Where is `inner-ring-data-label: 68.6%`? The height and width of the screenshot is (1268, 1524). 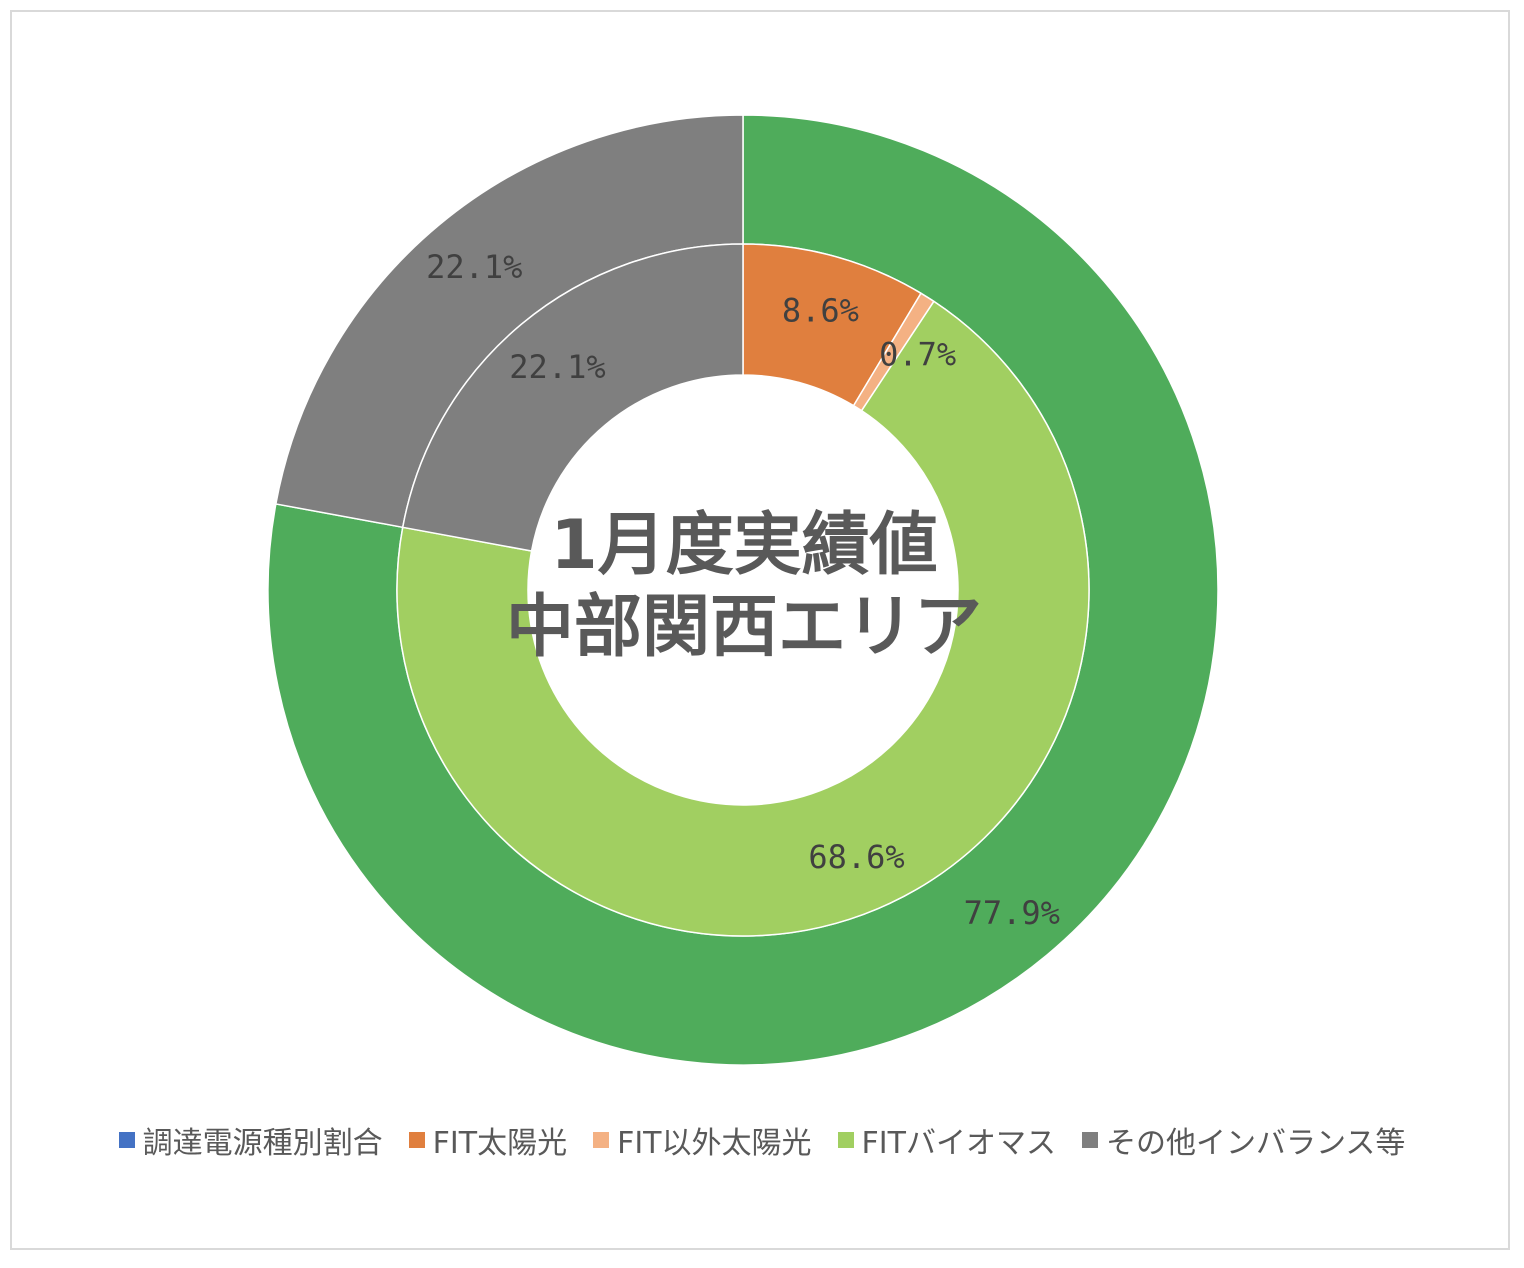 inner-ring-data-label: 68.6% is located at coordinates (856, 857).